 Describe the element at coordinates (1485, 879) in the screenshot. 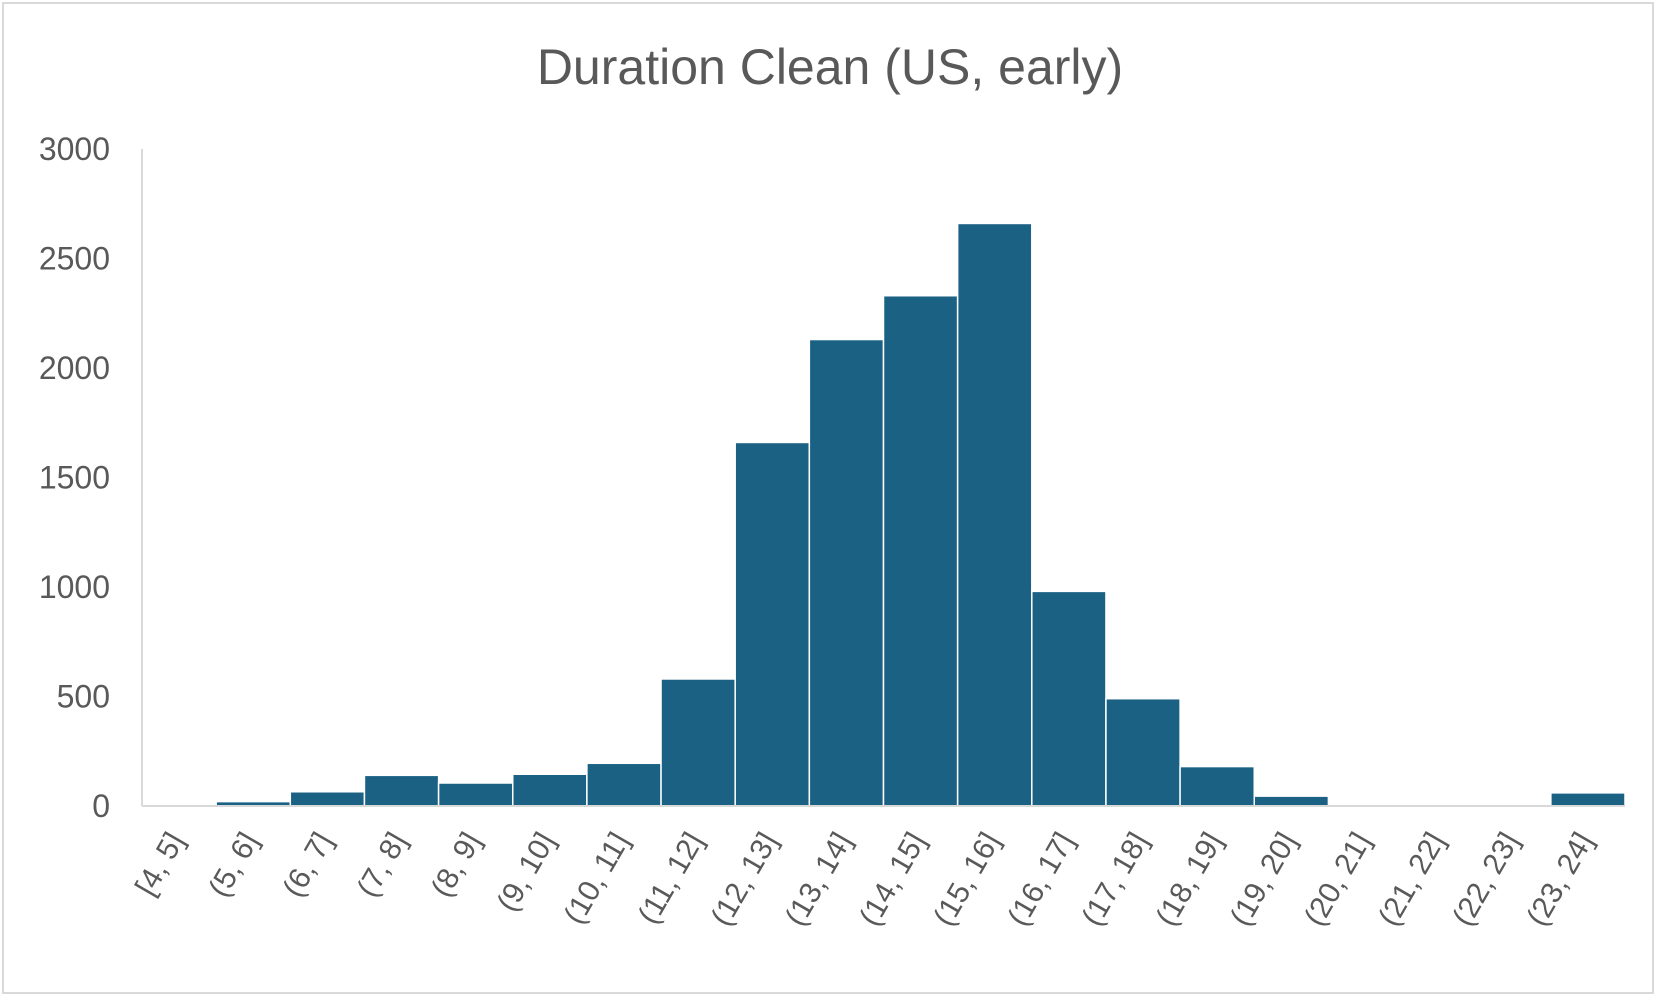

I see `x-category-label: (22, 23]` at that location.